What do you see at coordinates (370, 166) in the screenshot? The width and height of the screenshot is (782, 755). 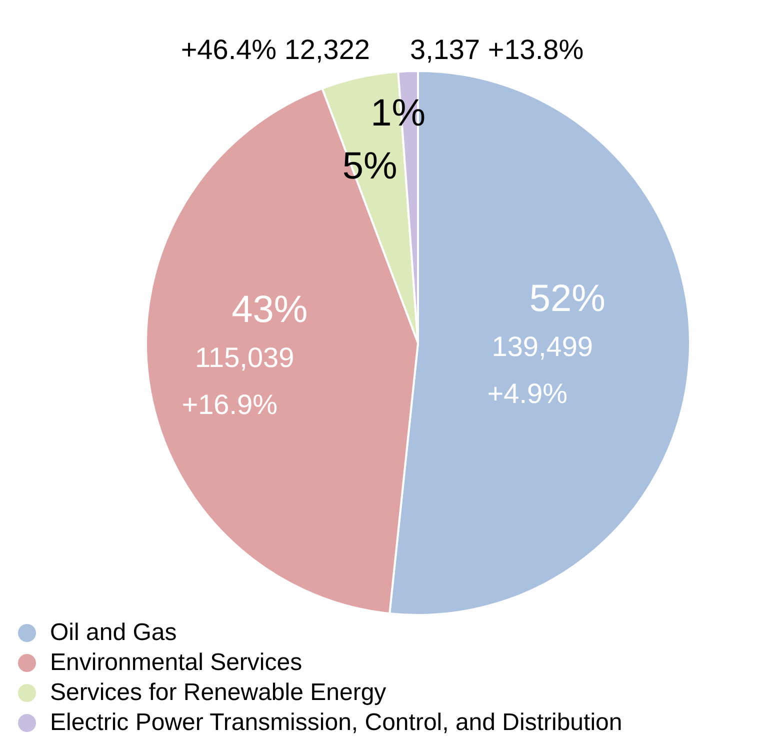 I see `text: 5%` at bounding box center [370, 166].